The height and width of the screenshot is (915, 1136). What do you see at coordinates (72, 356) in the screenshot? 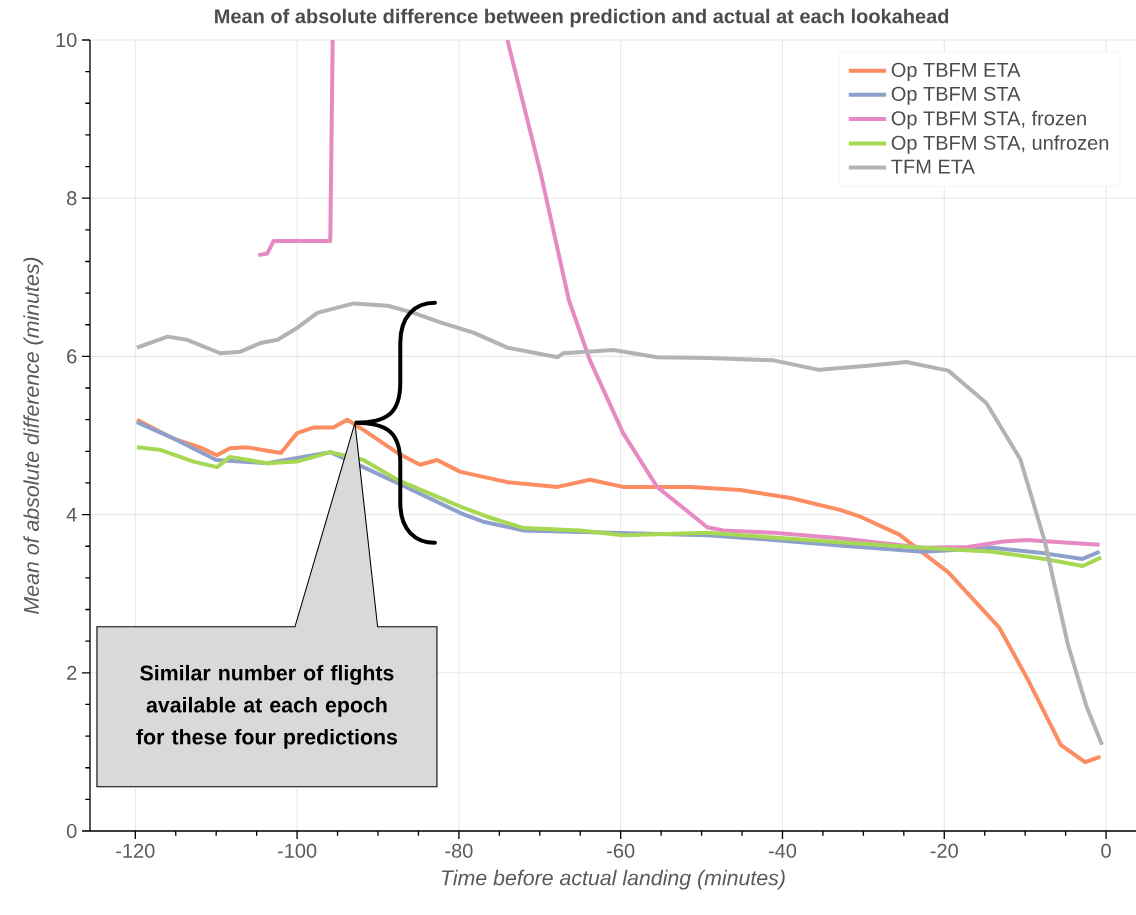
I see `y-tick-label: 6` at bounding box center [72, 356].